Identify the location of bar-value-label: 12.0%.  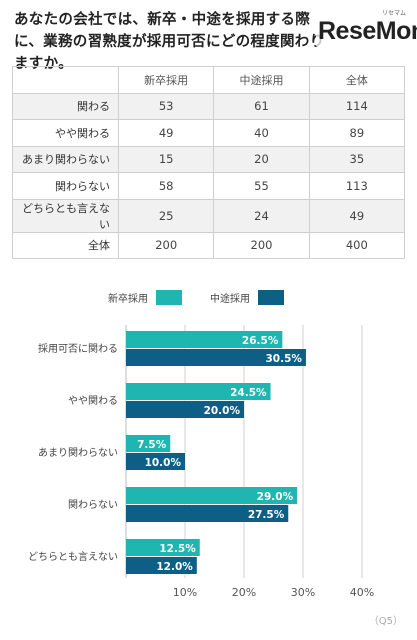
(174, 567).